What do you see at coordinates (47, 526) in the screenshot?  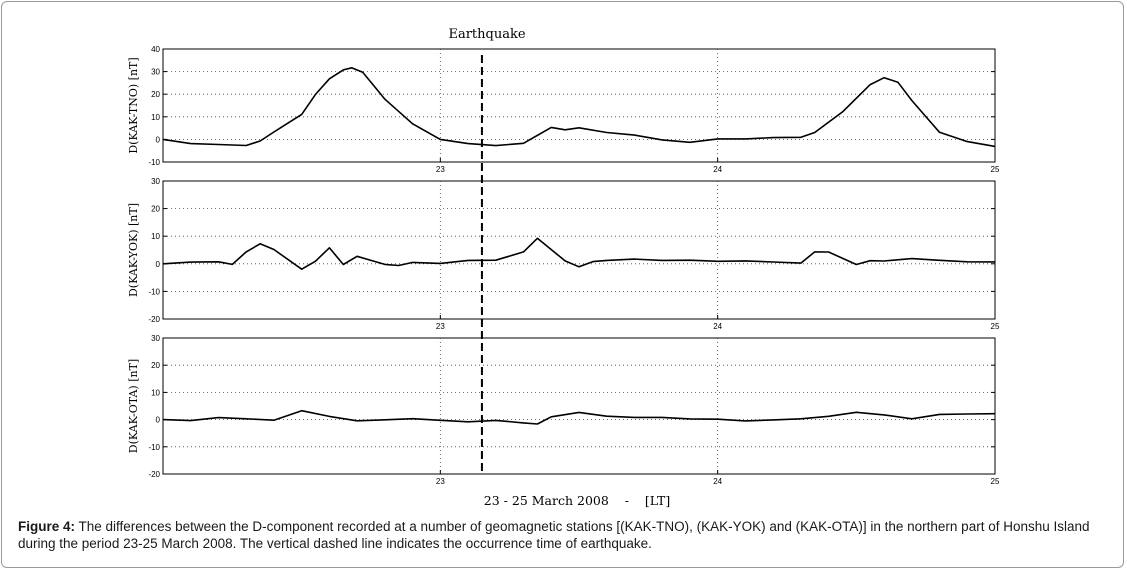 I see `caption-label: Figure 4:` at bounding box center [47, 526].